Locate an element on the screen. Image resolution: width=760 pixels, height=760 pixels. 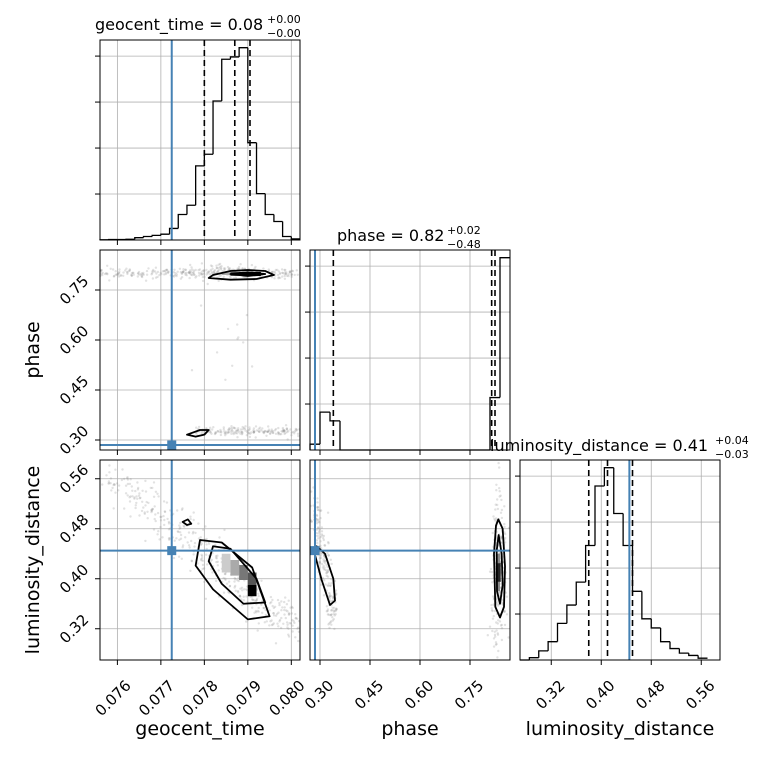
x-axis-label-geocent-time: geocent_time is located at coordinates (199, 729).